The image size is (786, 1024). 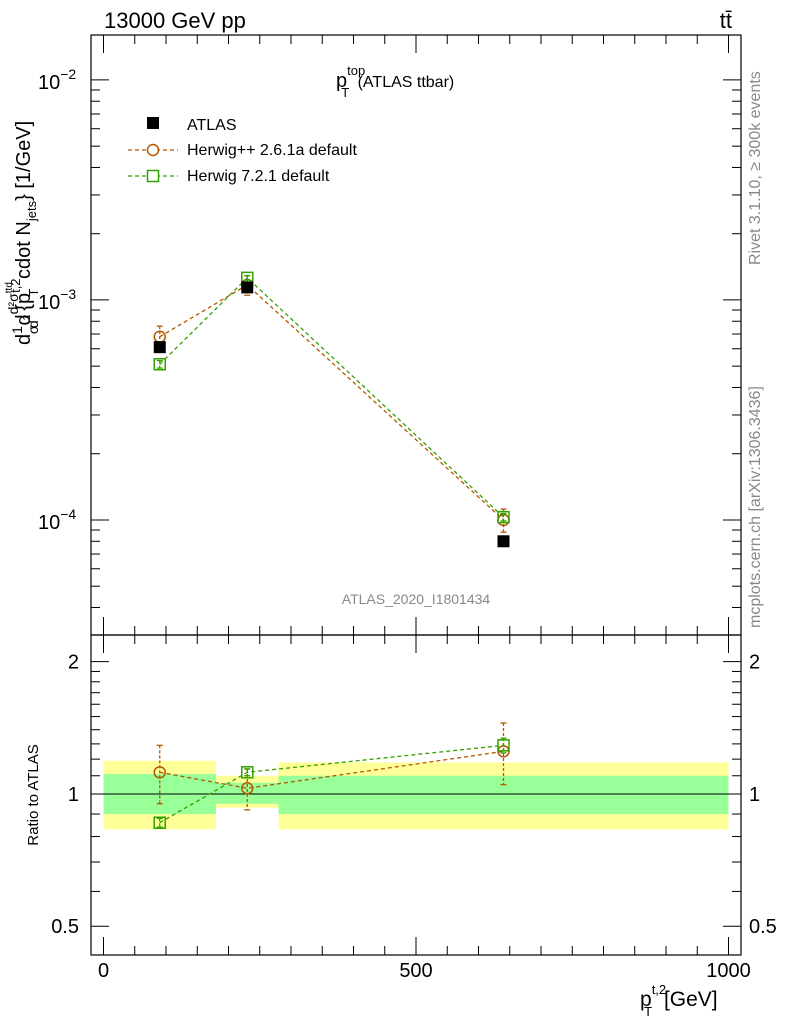 What do you see at coordinates (415, 971) in the screenshot?
I see `x-tick-label: 500` at bounding box center [415, 971].